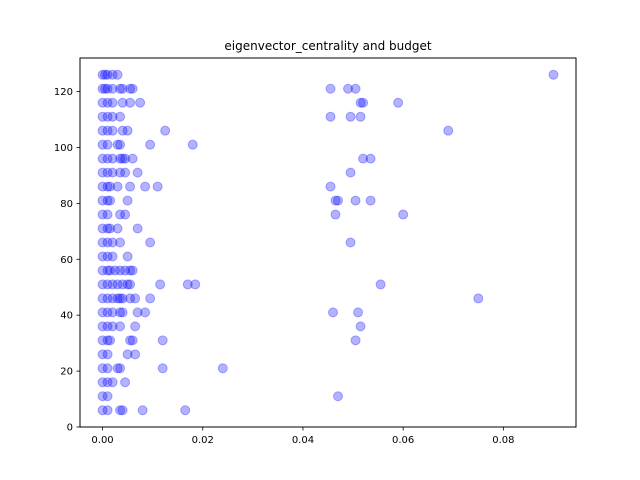 This screenshot has width=640, height=480. What do you see at coordinates (327, 46) in the screenshot?
I see `chart-title: eigenvector_centrality and budget` at bounding box center [327, 46].